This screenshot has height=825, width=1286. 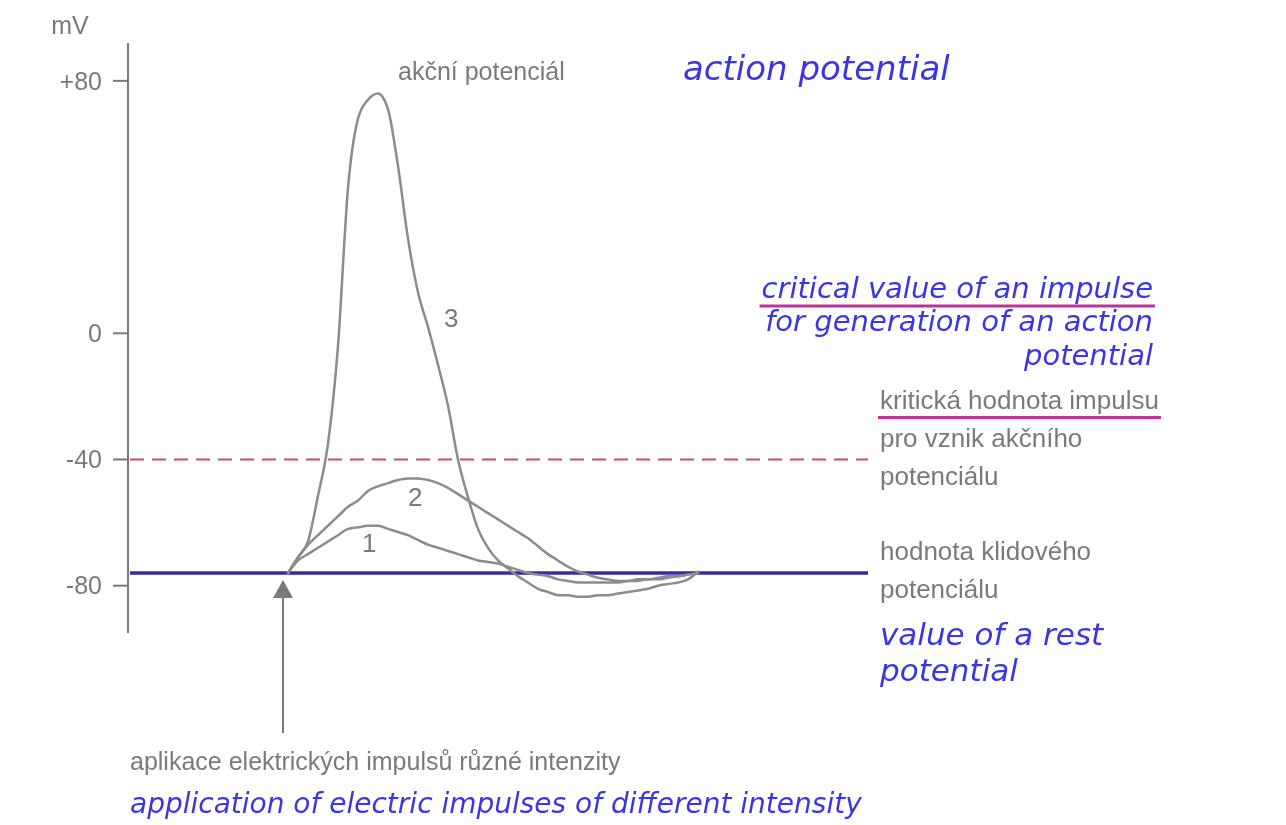 I want to click on series-label: 1, so click(x=369, y=542).